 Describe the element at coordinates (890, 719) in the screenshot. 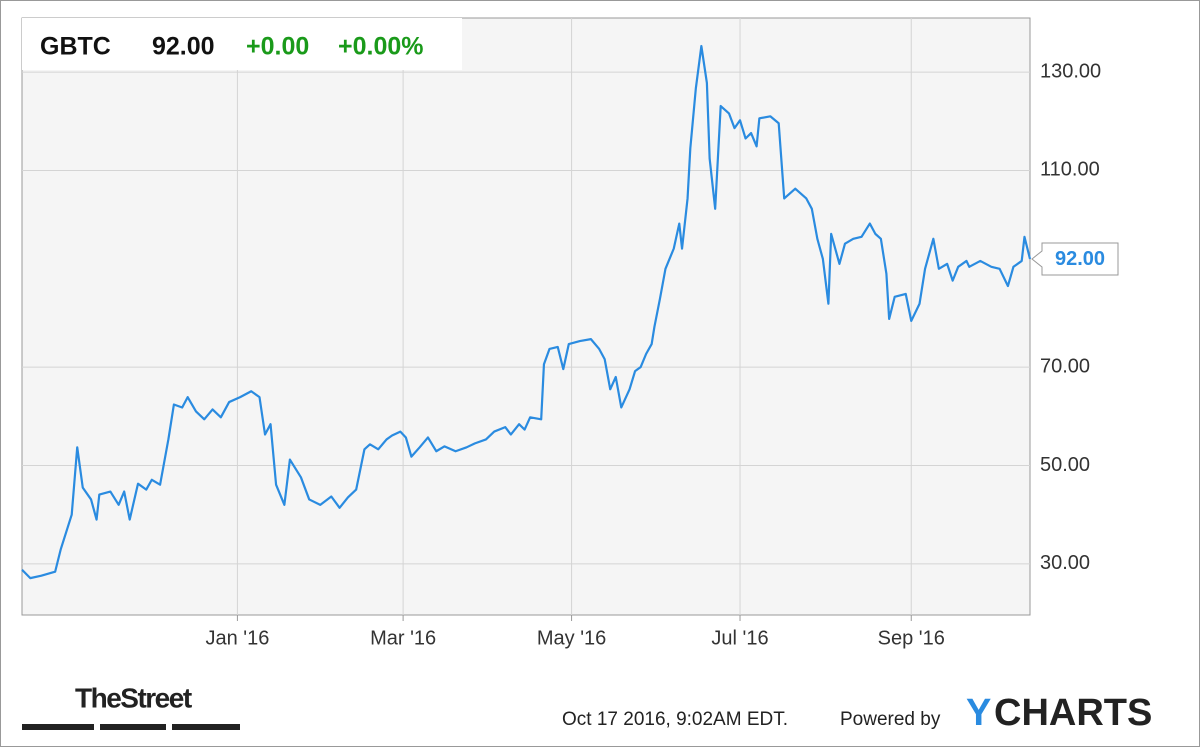

I see `powered-by: Powered by` at that location.